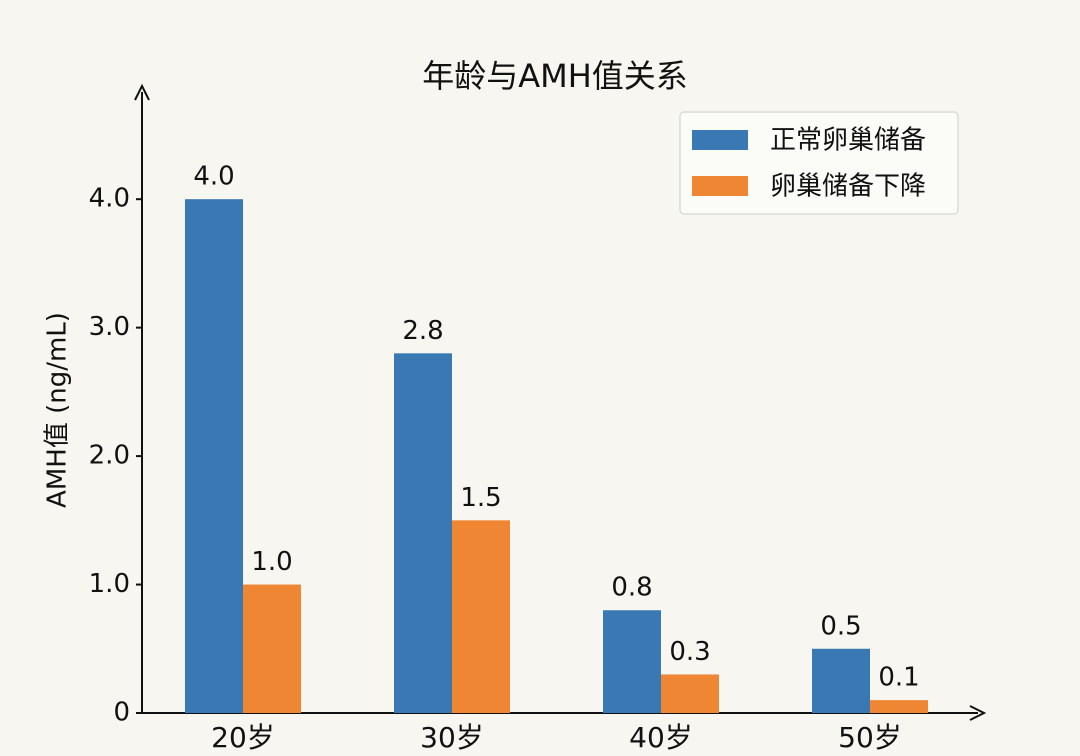 This screenshot has height=756, width=1080. What do you see at coordinates (840, 626) in the screenshot?
I see `value-label: 0.5` at bounding box center [840, 626].